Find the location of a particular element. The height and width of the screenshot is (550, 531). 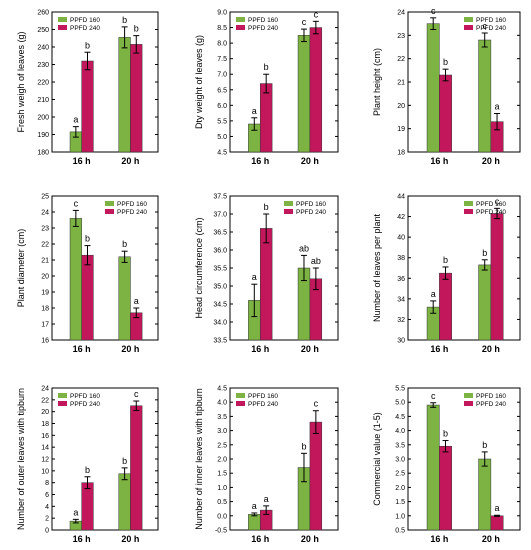

y-tick-label: 34.0 is located at coordinates (220, 323).